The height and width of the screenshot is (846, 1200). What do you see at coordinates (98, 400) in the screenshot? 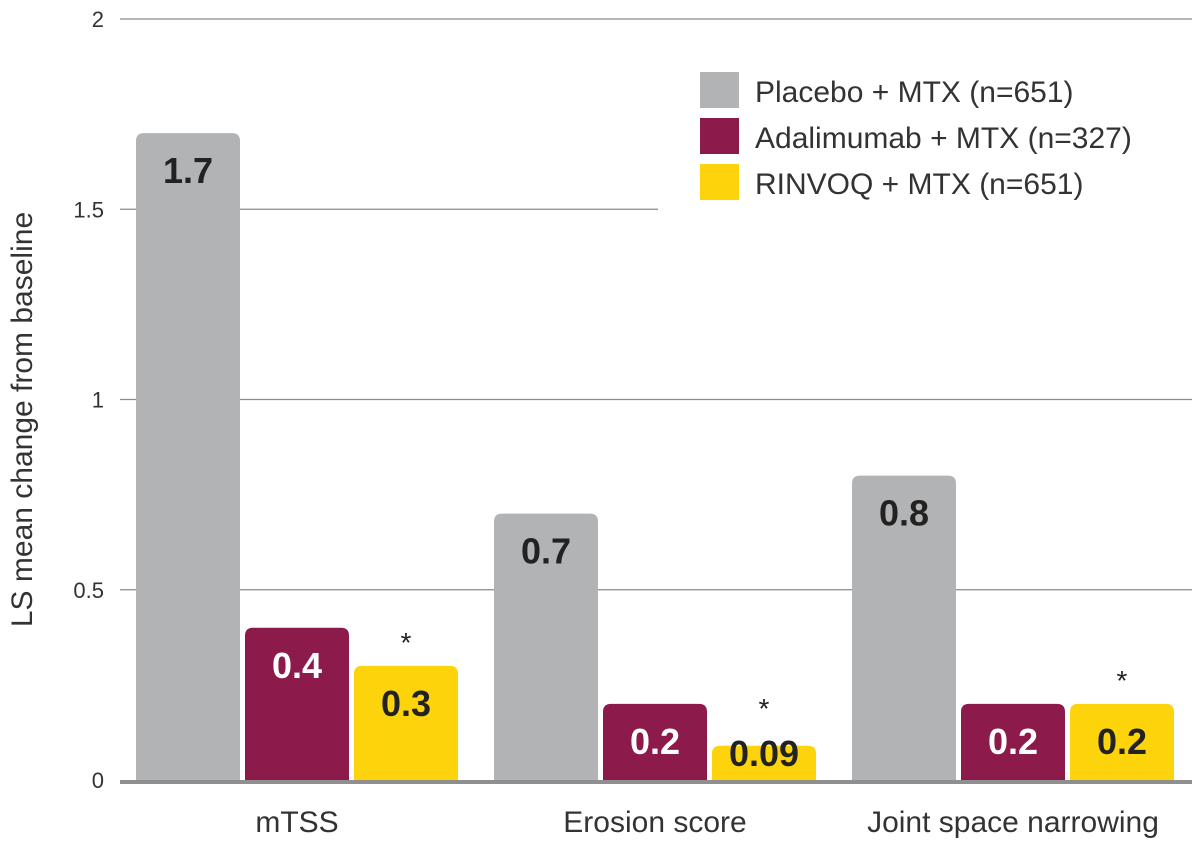
I see `y-tick-label: 1` at bounding box center [98, 400].